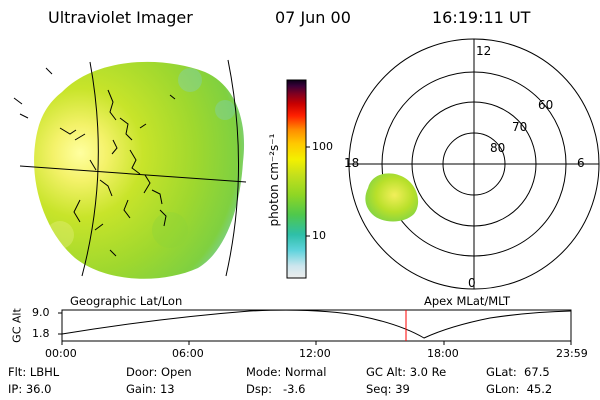  I want to click on geographic-label: Geographic Lat/Lon, so click(126, 301).